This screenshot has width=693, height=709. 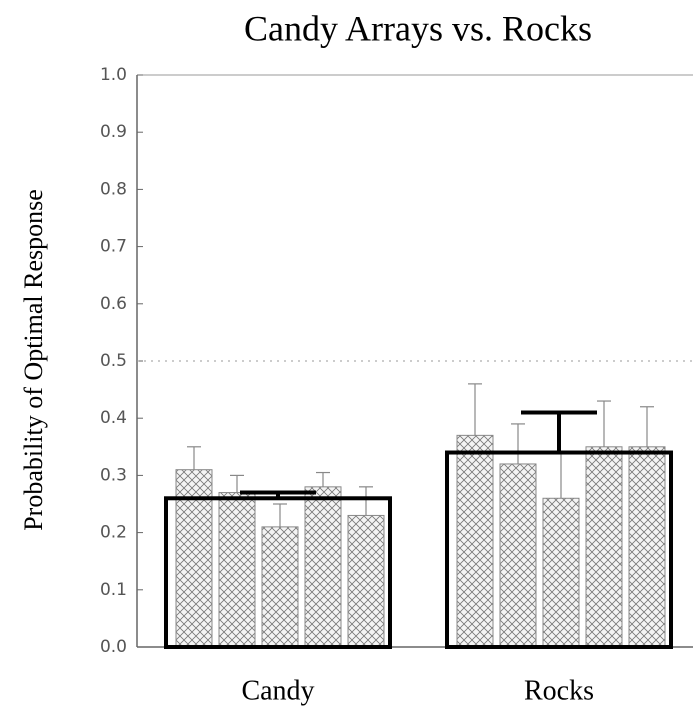 What do you see at coordinates (113, 75) in the screenshot?
I see `y-tick-label: 1.0` at bounding box center [113, 75].